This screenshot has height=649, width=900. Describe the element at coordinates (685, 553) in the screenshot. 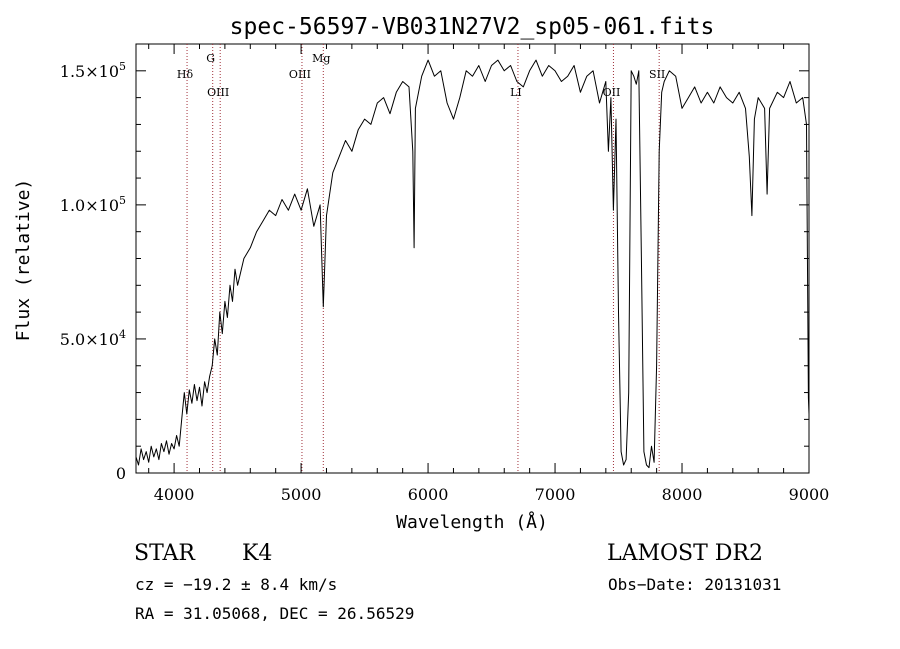

I see `survey-label: LAMOST DR2` at that location.